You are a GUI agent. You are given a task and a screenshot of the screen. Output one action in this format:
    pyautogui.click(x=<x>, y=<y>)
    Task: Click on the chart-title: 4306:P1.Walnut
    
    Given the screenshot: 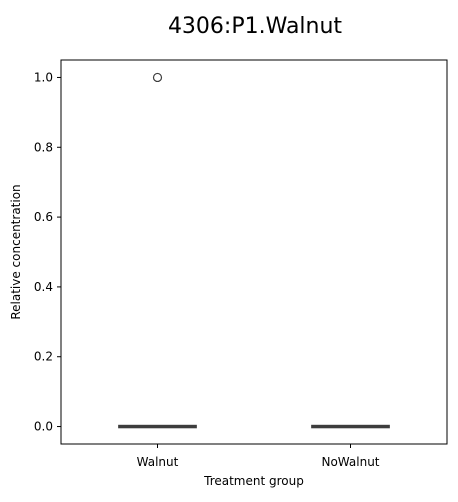 What is the action you would take?
    pyautogui.click(x=255, y=26)
    